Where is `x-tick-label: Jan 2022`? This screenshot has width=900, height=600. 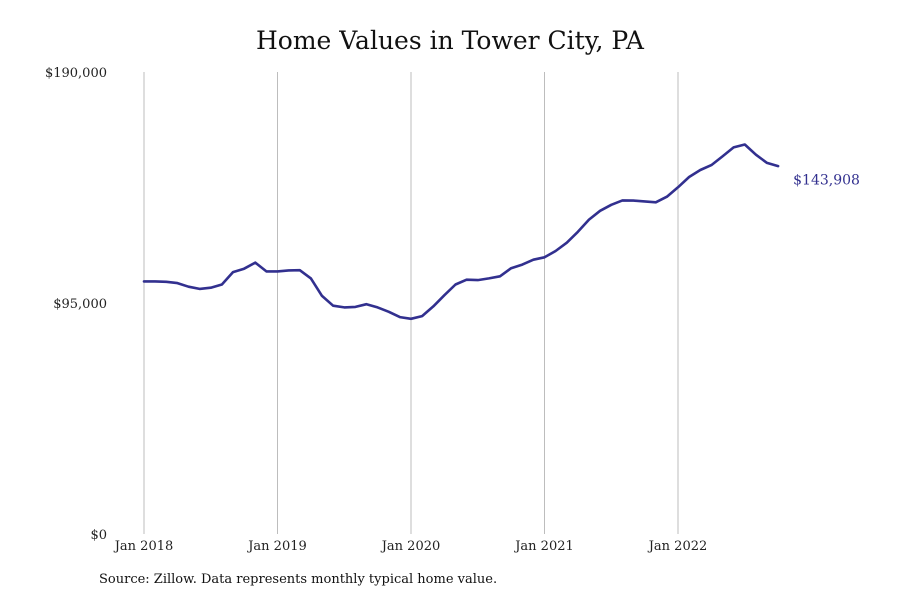
x-tick-label: Jan 2022 is located at coordinates (677, 546).